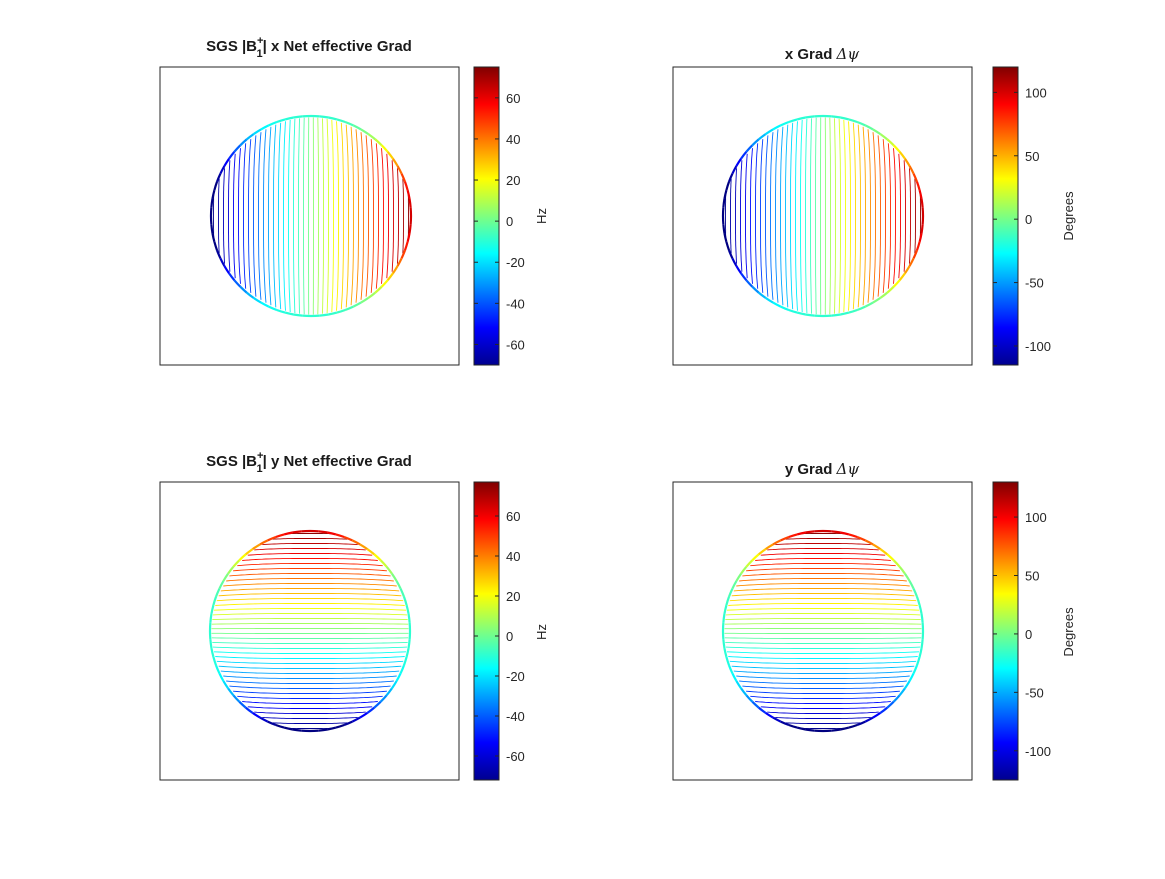 The width and height of the screenshot is (1165, 879). Describe the element at coordinates (509, 636) in the screenshot. I see `colorbar-tick-label: 0` at that location.